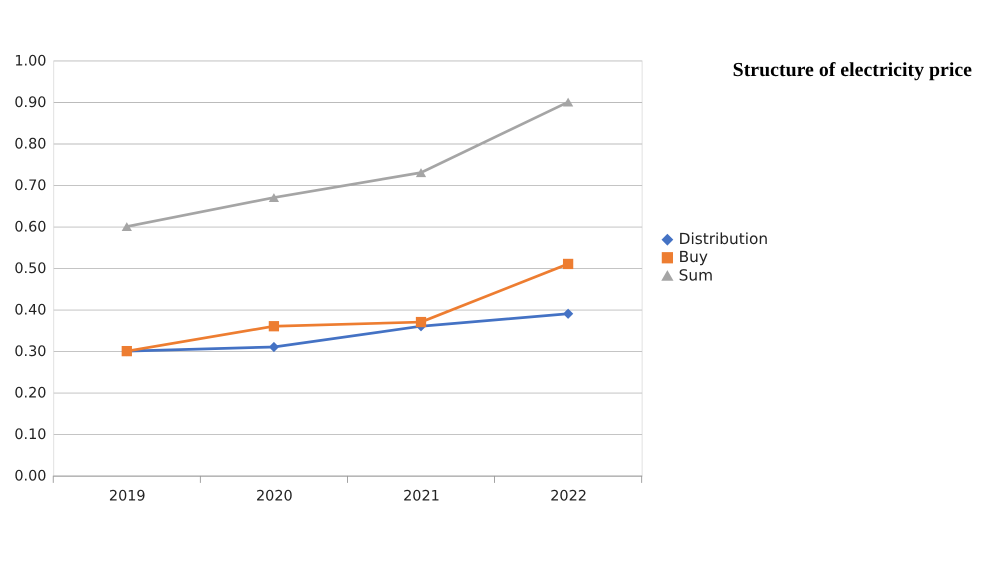 This screenshot has width=981, height=570. I want to click on y-tick-label: 0.30, so click(30, 352).